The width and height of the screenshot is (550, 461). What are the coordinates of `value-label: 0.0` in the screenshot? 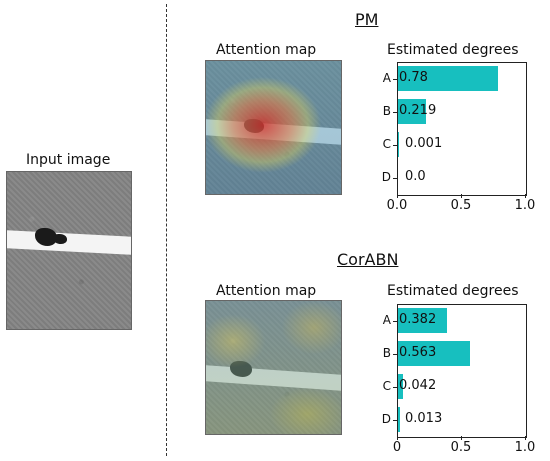 It's located at (415, 176).